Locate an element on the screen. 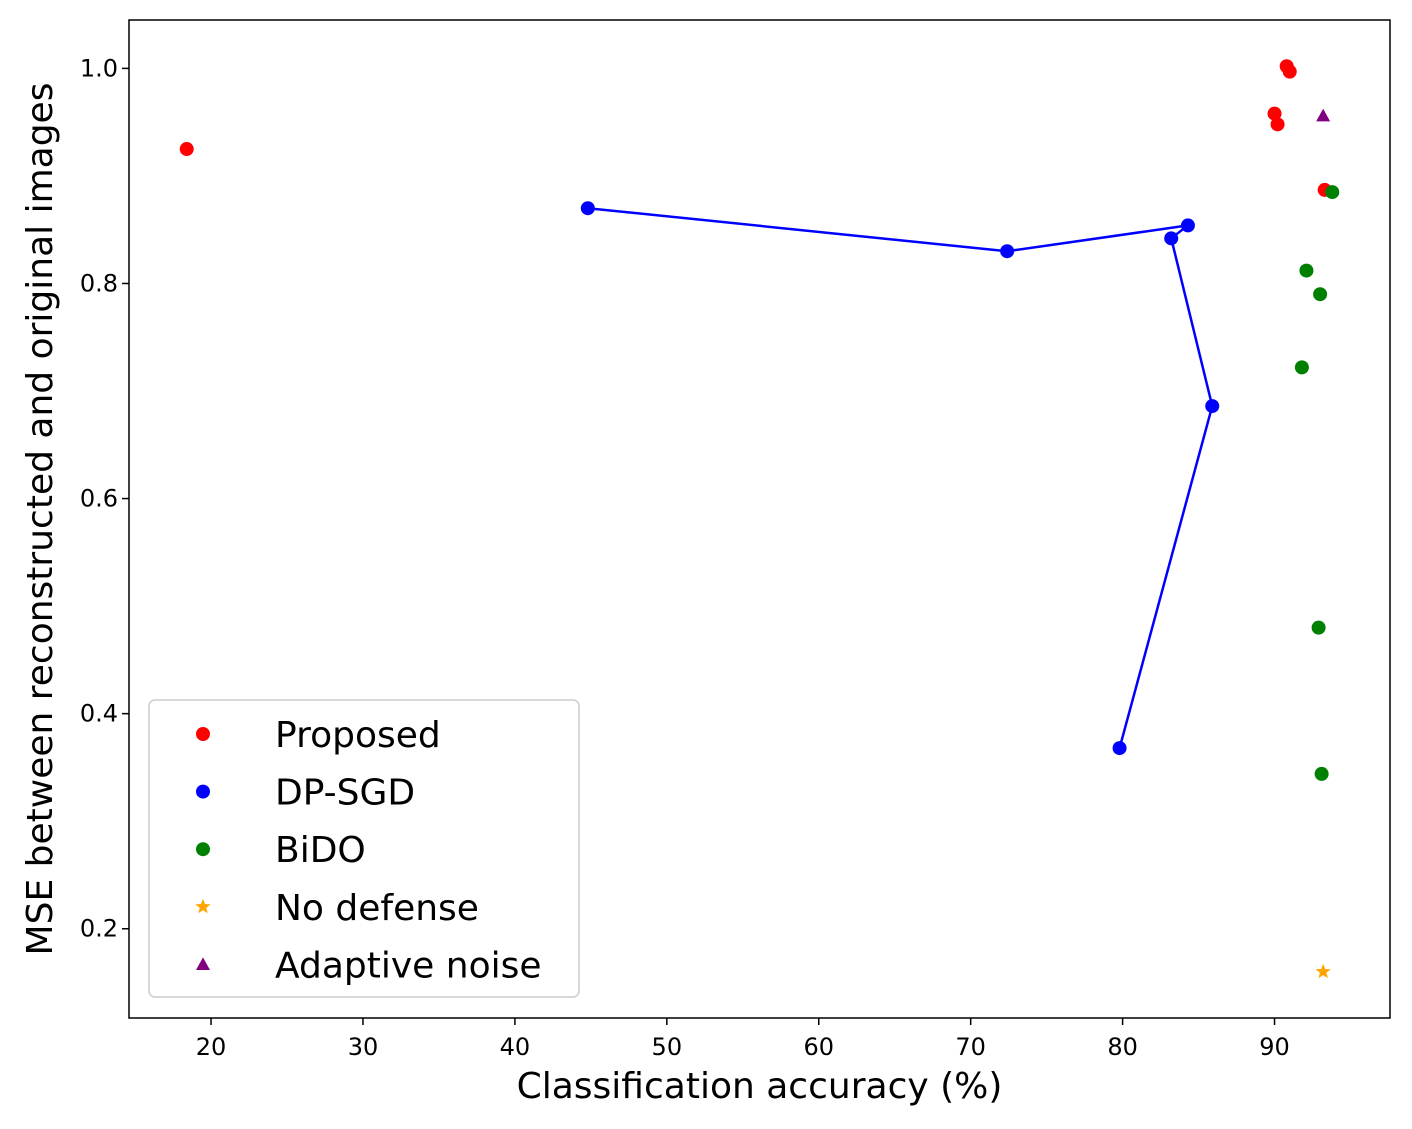 The width and height of the screenshot is (1412, 1129). x-tick-label: 20 is located at coordinates (211, 1047).